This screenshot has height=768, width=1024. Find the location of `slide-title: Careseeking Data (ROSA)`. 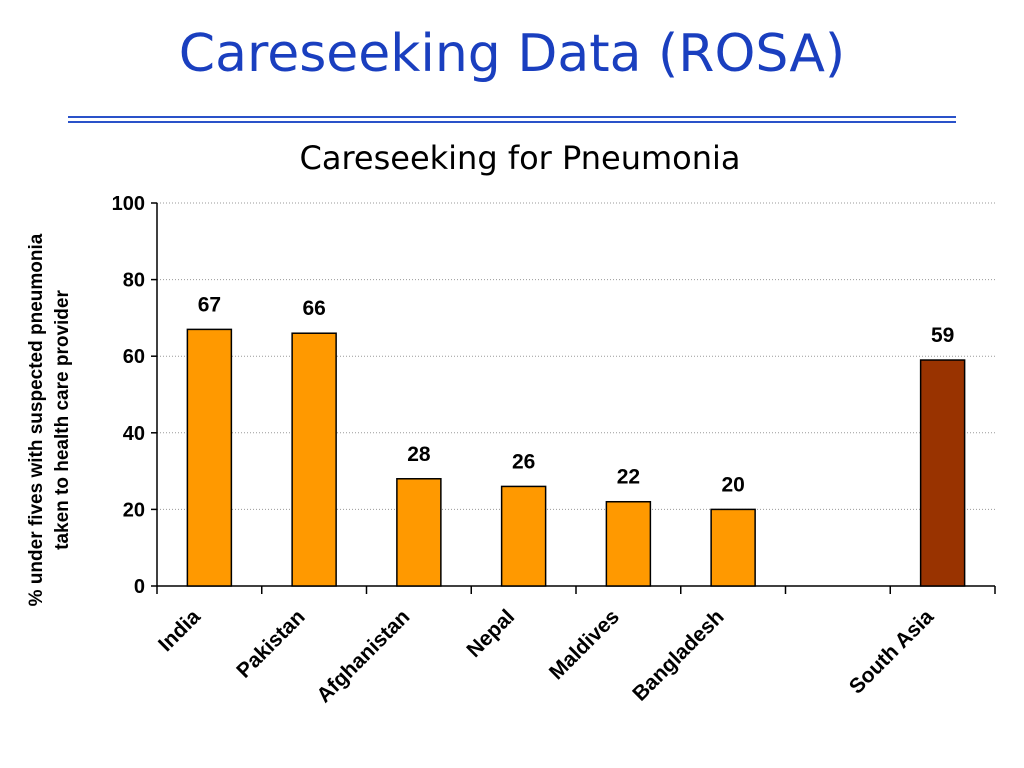

slide-title: Careseeking Data (ROSA) is located at coordinates (512, 54).